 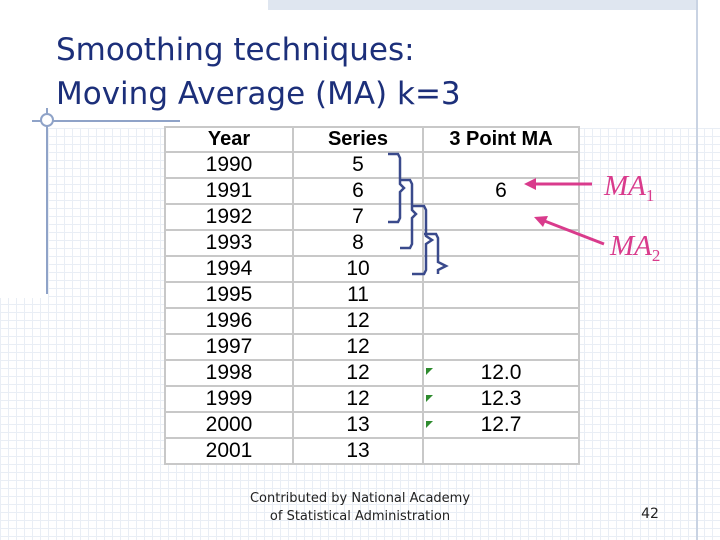 I want to click on cell-series: 8, so click(x=358, y=243).